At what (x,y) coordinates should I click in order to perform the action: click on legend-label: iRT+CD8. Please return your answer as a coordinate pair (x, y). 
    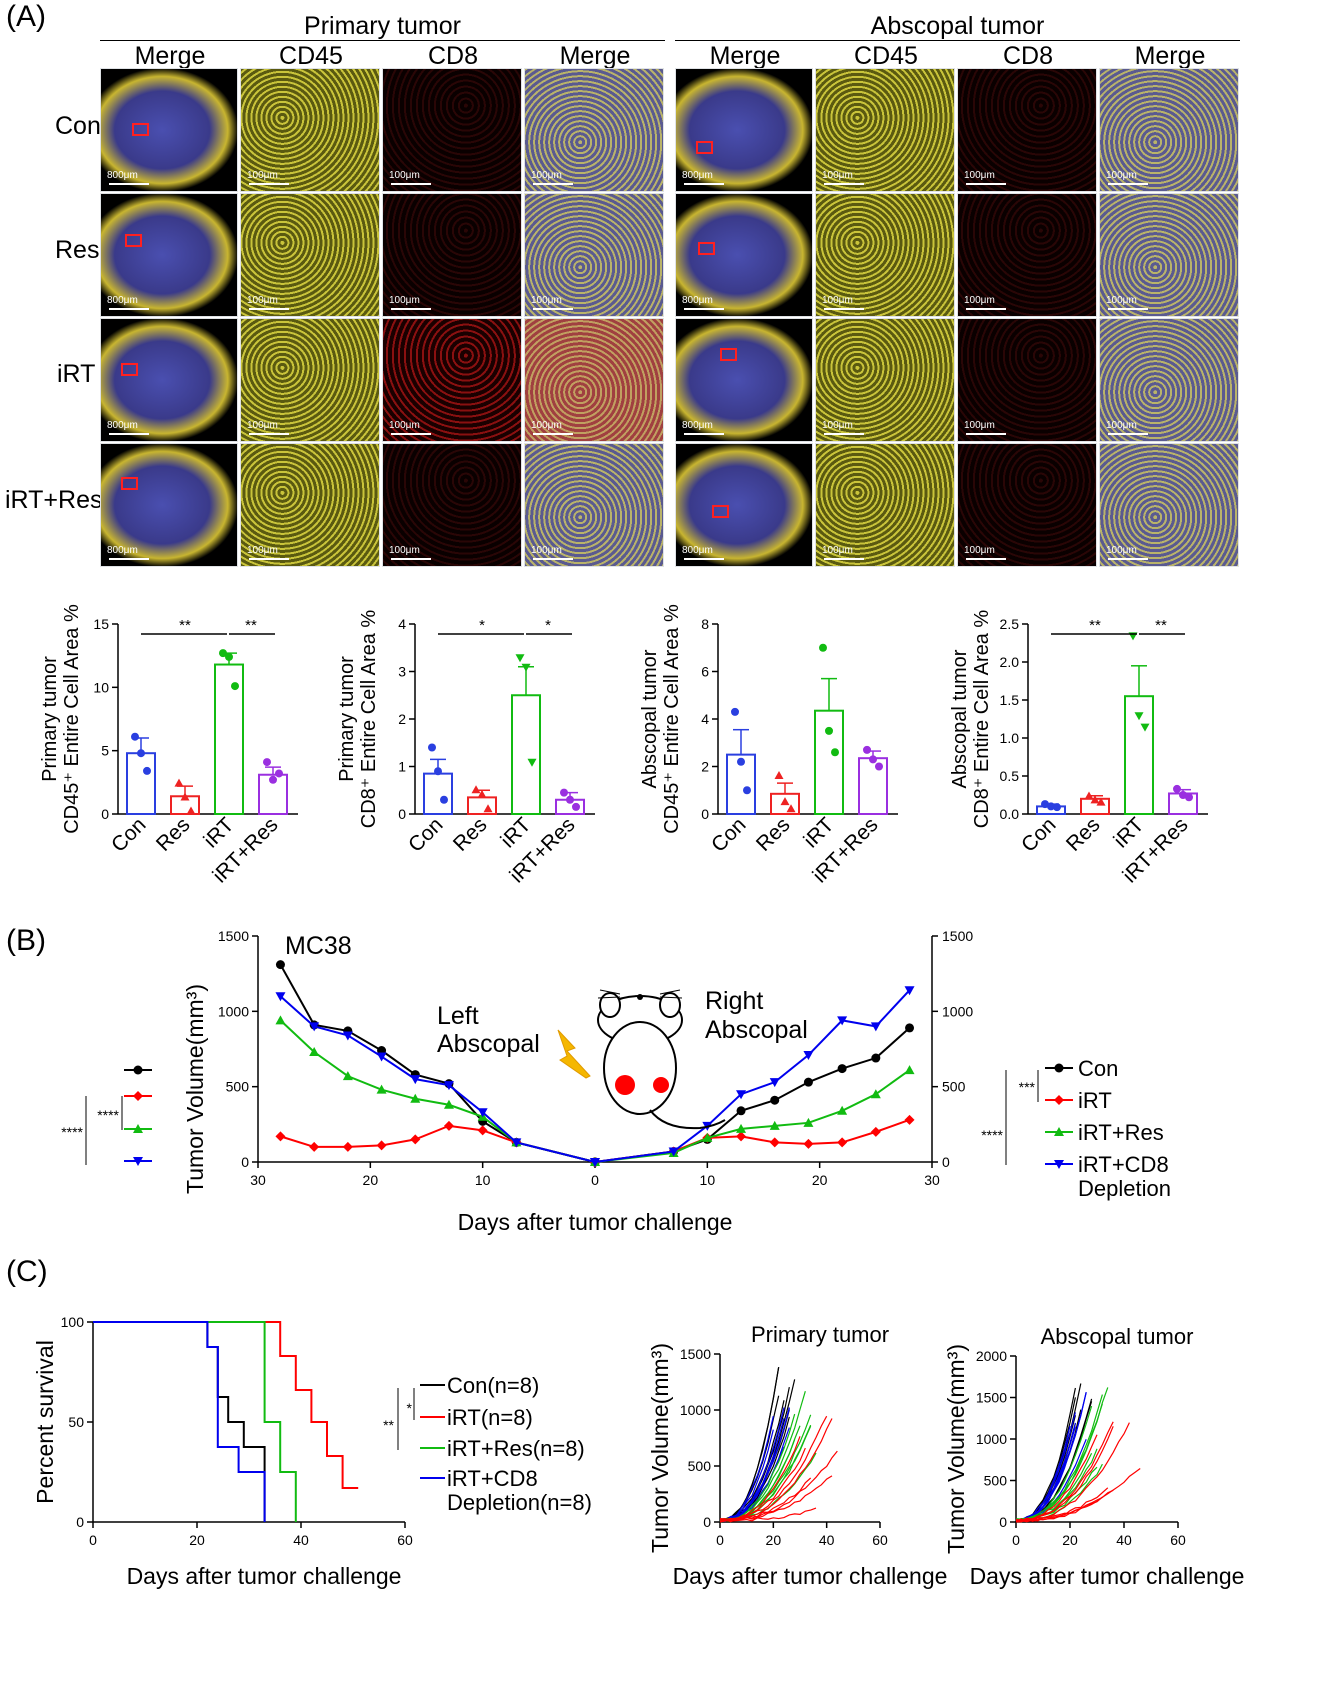
    Looking at the image, I should click on (1123, 1164).